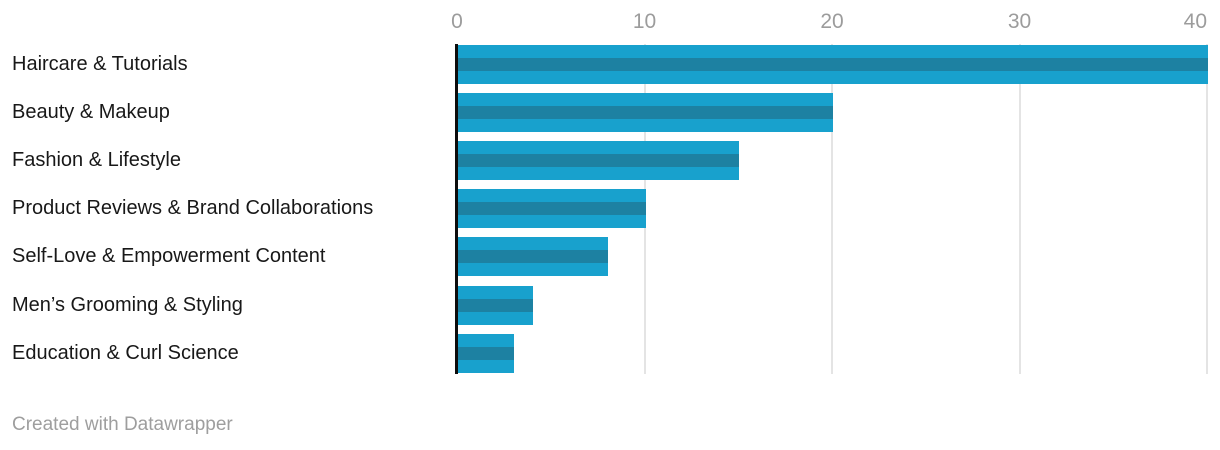 The width and height of the screenshot is (1220, 450). What do you see at coordinates (456, 209) in the screenshot?
I see `y-axis-line` at bounding box center [456, 209].